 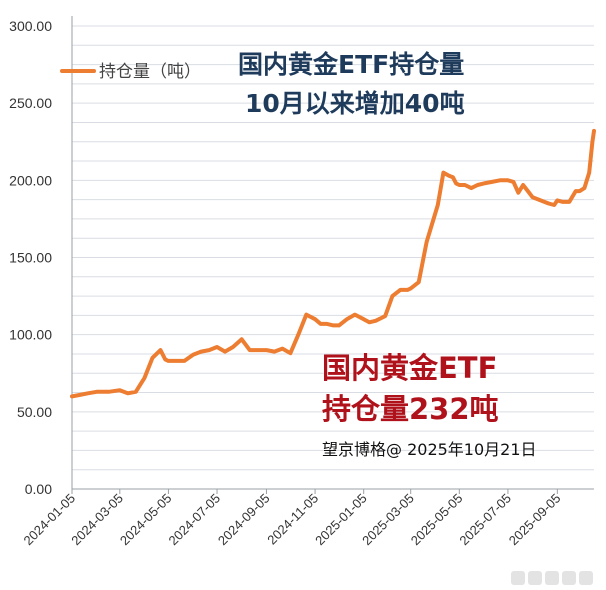 I want to click on y-tick-label: 100.00, so click(x=30, y=335).